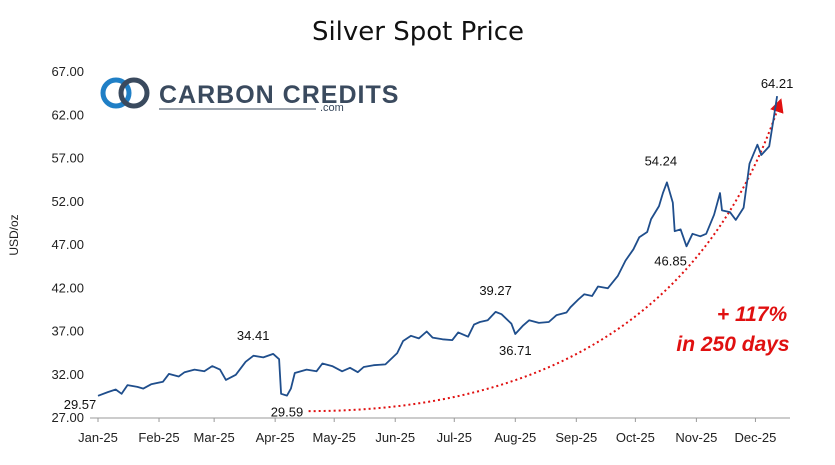 Image resolution: width=835 pixels, height=465 pixels. I want to click on x-tick-label: Feb-25, so click(158, 437).